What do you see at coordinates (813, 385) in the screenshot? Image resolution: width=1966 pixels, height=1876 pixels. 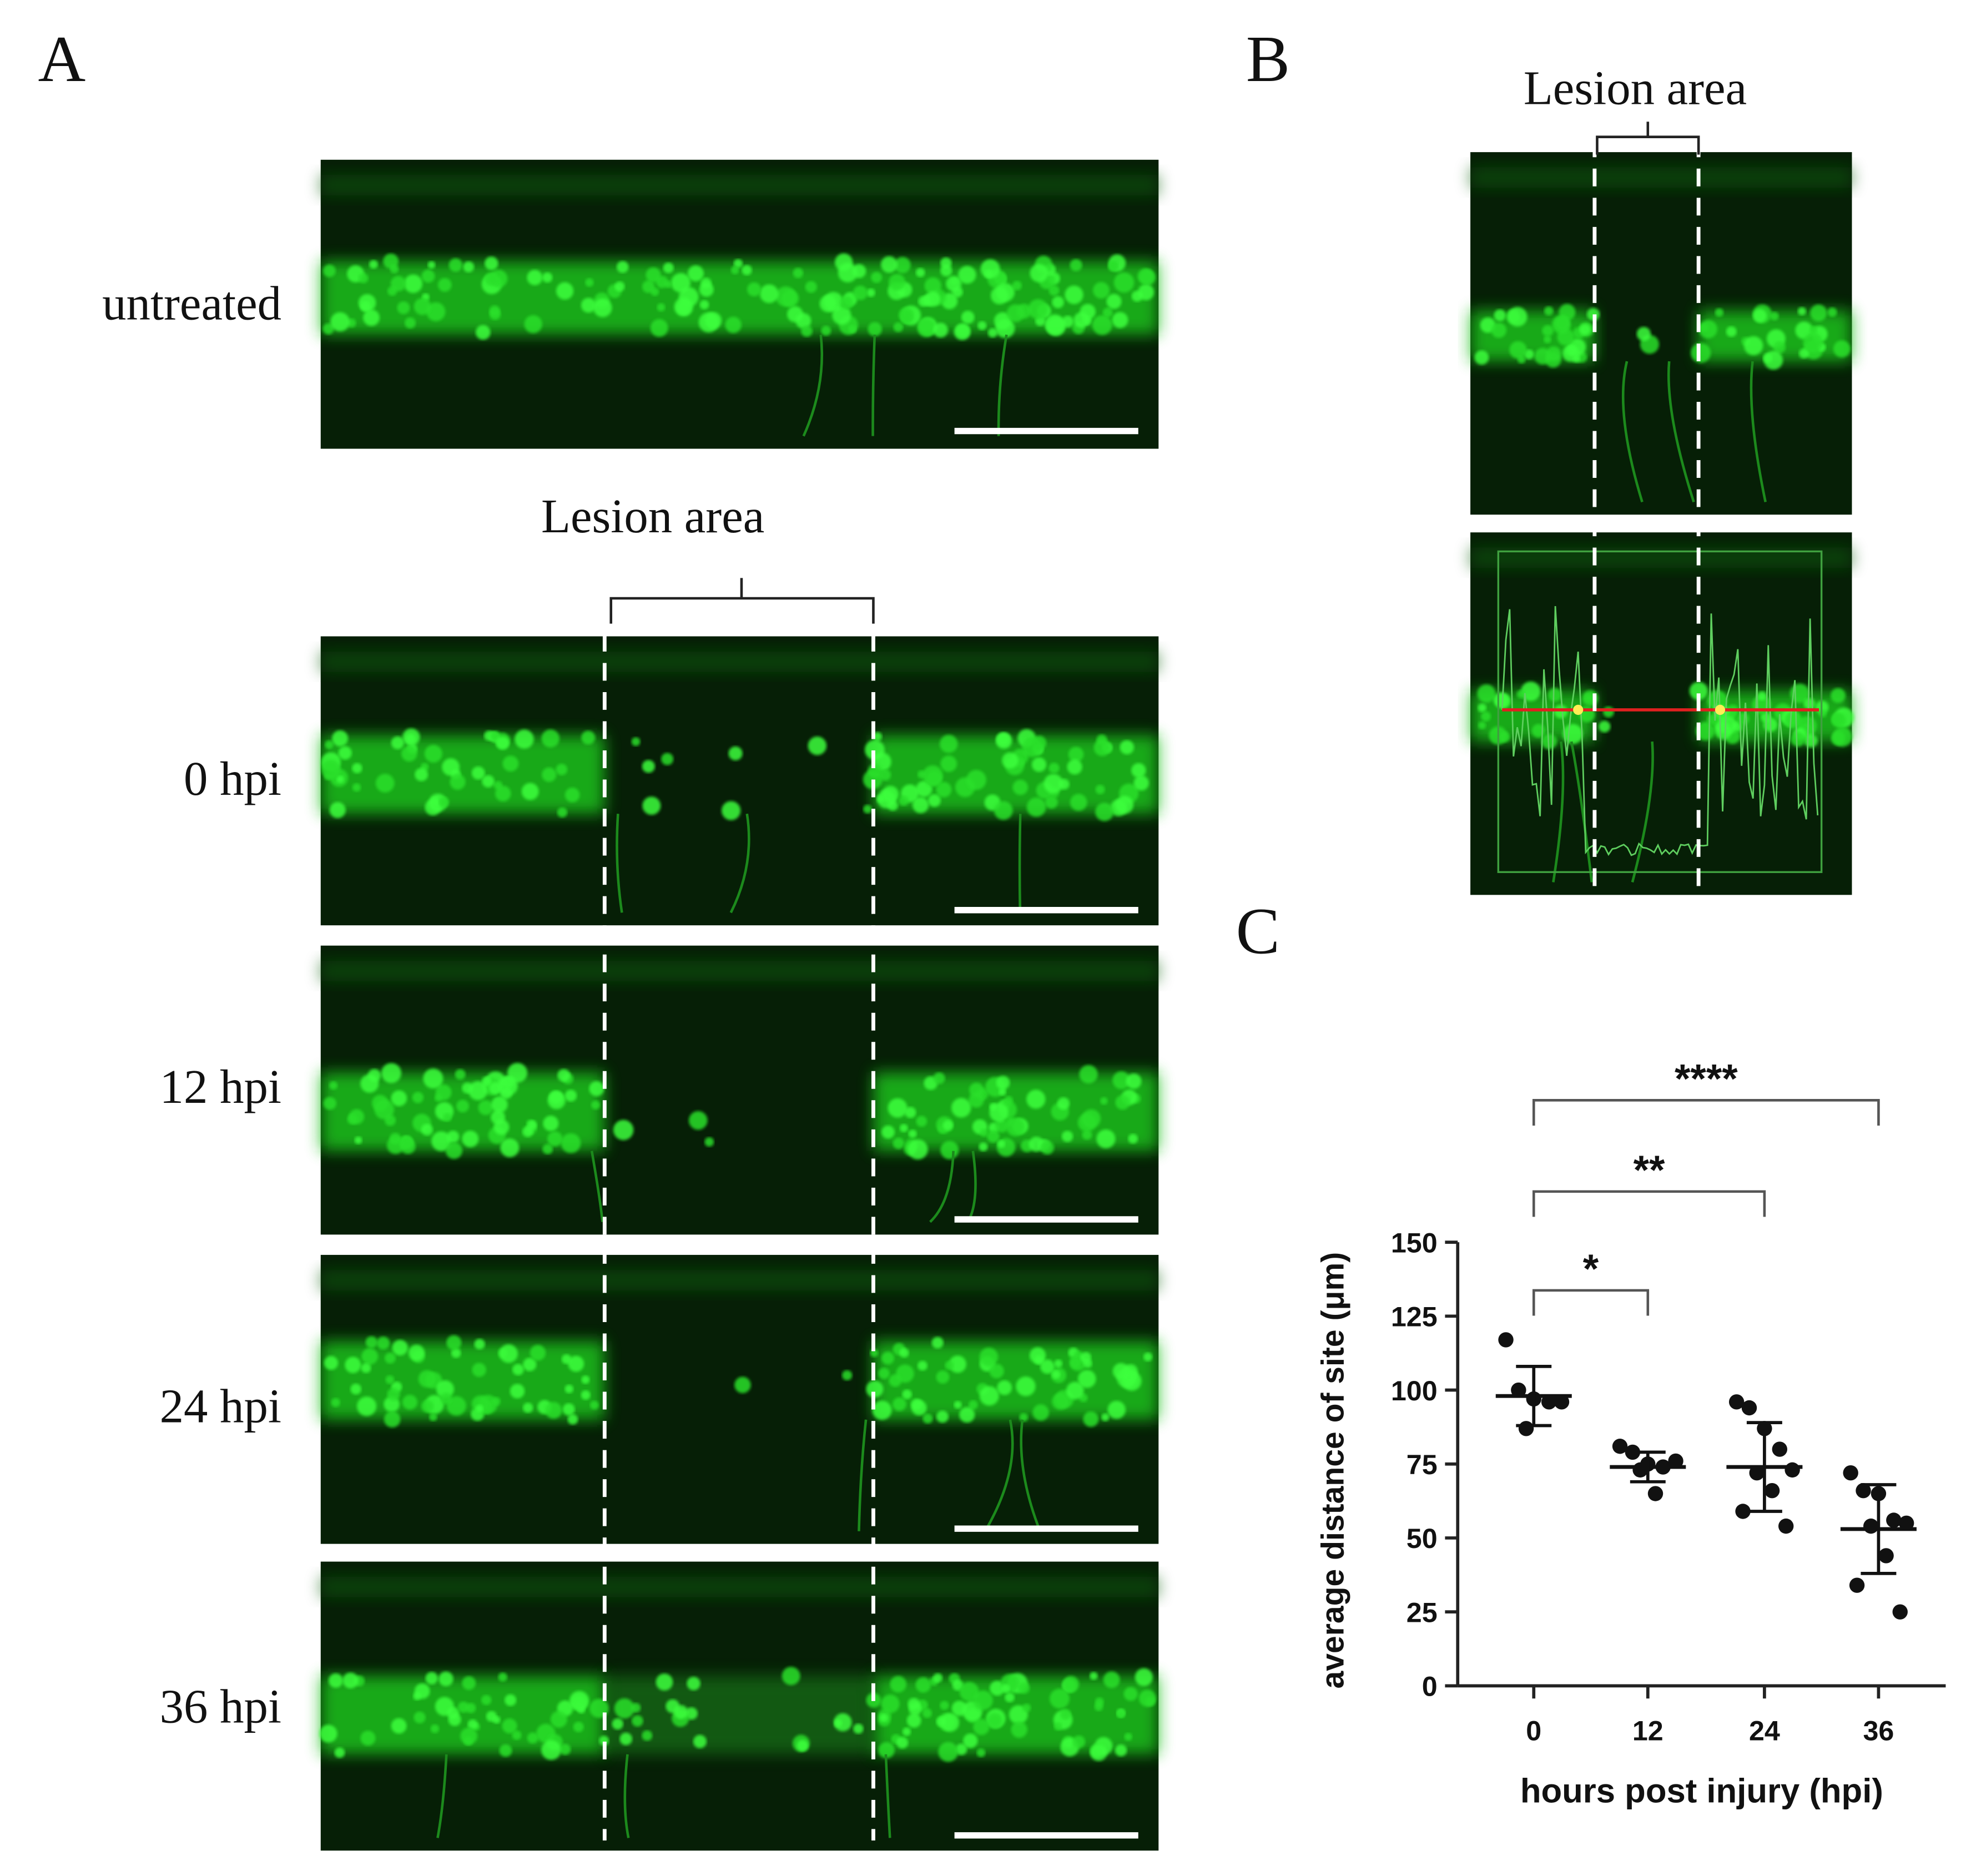 I see `neurite` at bounding box center [813, 385].